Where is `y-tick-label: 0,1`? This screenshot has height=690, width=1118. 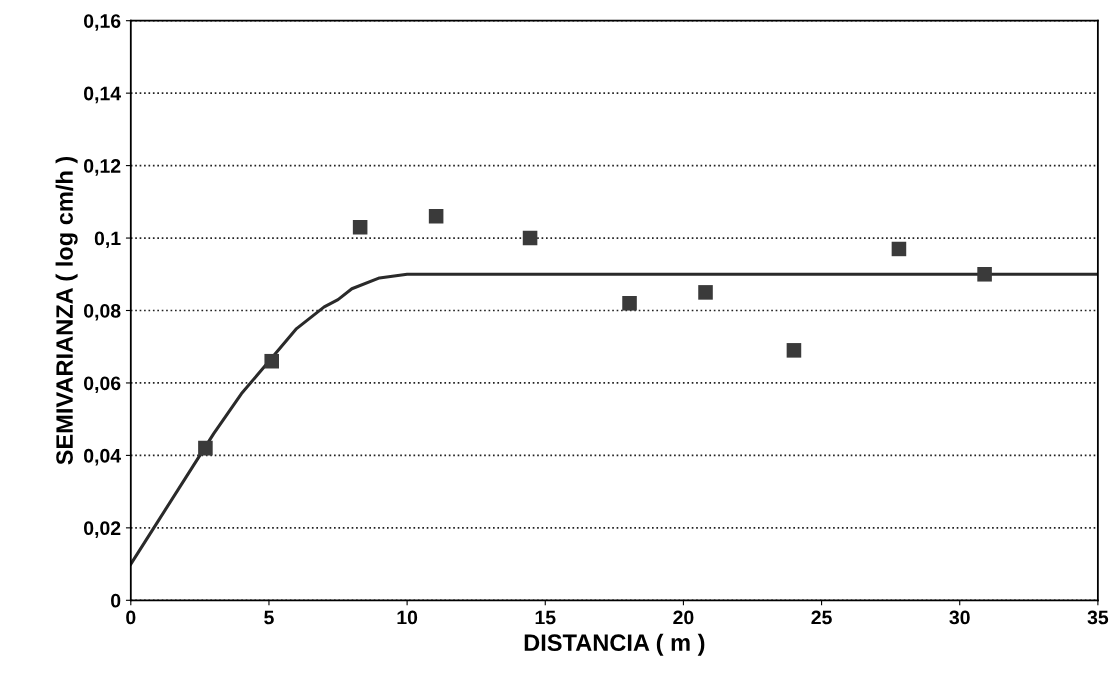 y-tick-label: 0,1 is located at coordinates (107, 240).